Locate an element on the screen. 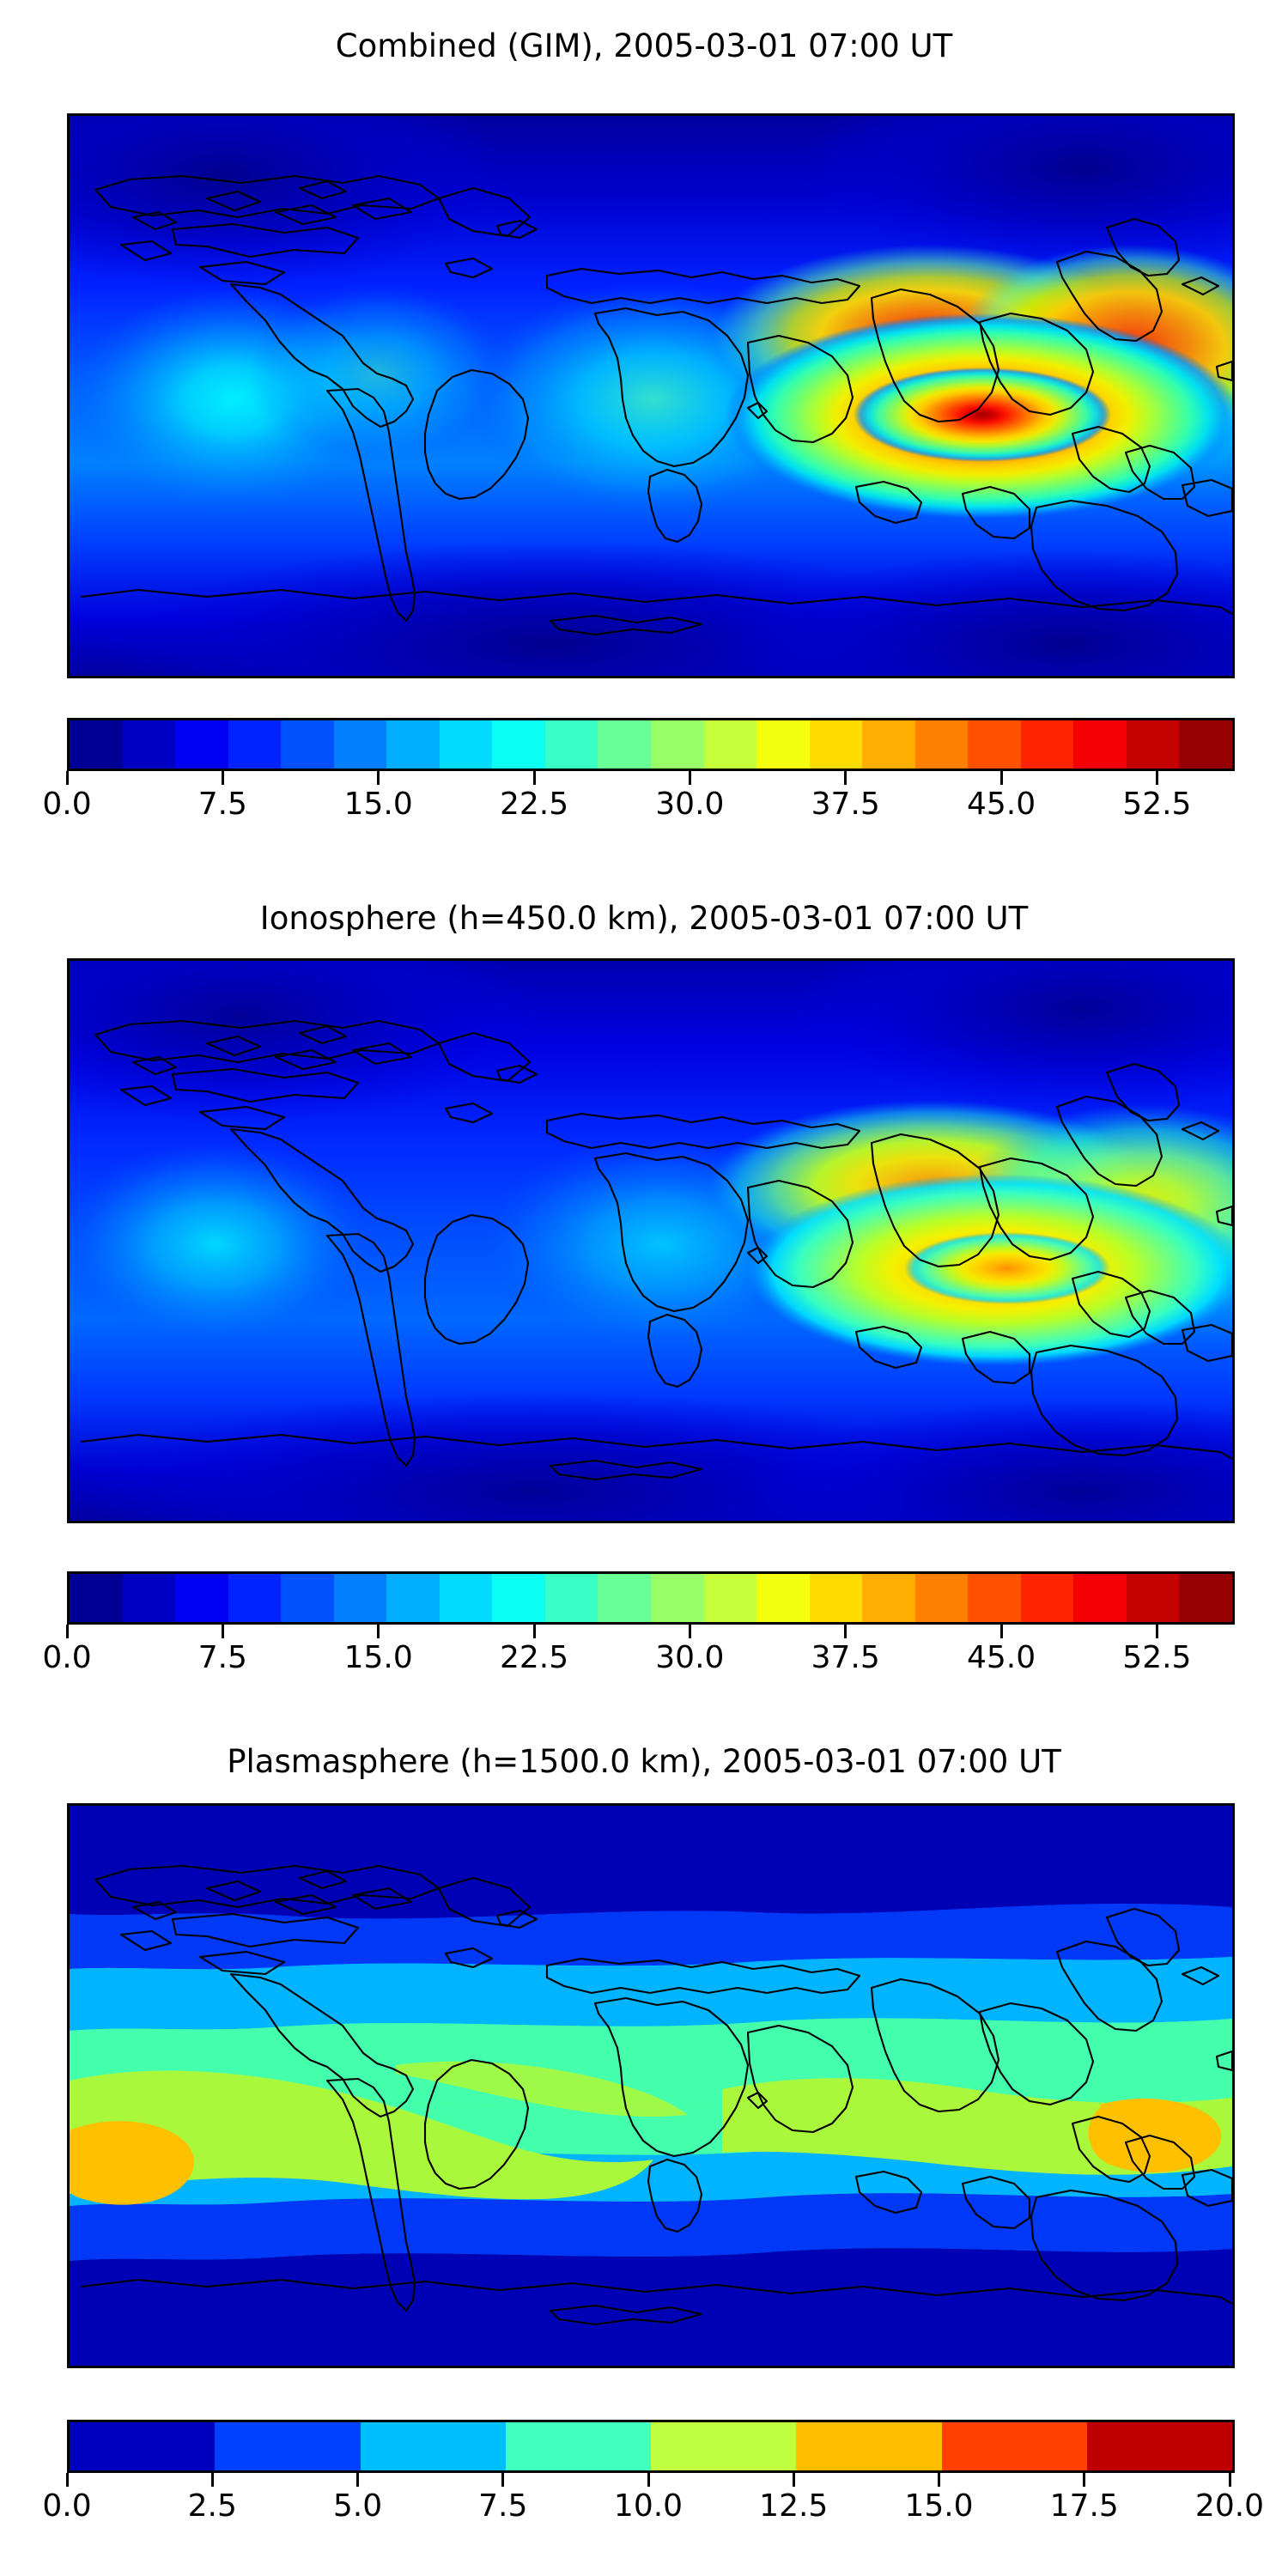 The height and width of the screenshot is (2576, 1288). colorbar-labels-plasmasphere: 0.0 2.5 5.0 7.5 10.0 12.5 15.0 17.5 20.0 is located at coordinates (653, 2506).